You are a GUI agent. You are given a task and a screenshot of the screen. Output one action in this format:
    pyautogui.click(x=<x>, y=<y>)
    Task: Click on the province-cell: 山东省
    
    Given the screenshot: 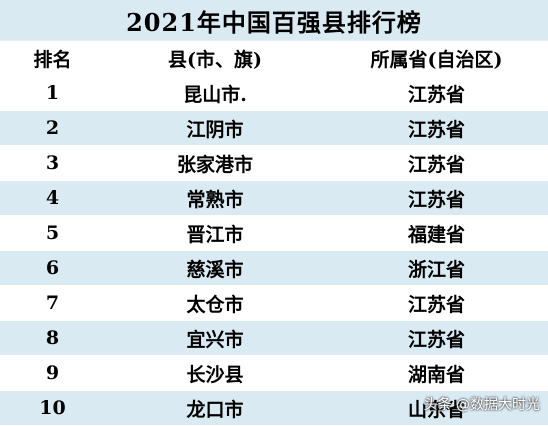 What is the action you would take?
    pyautogui.click(x=436, y=408)
    